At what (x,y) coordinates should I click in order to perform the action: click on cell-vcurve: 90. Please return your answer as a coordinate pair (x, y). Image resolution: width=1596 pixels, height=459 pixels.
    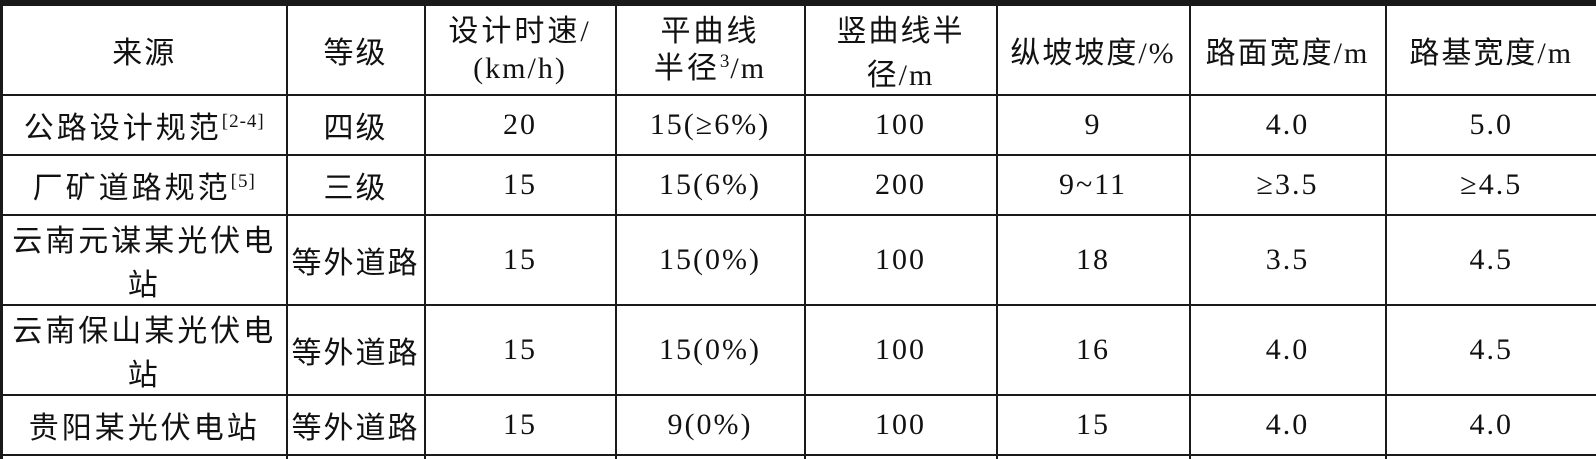
    Looking at the image, I should click on (900, 456).